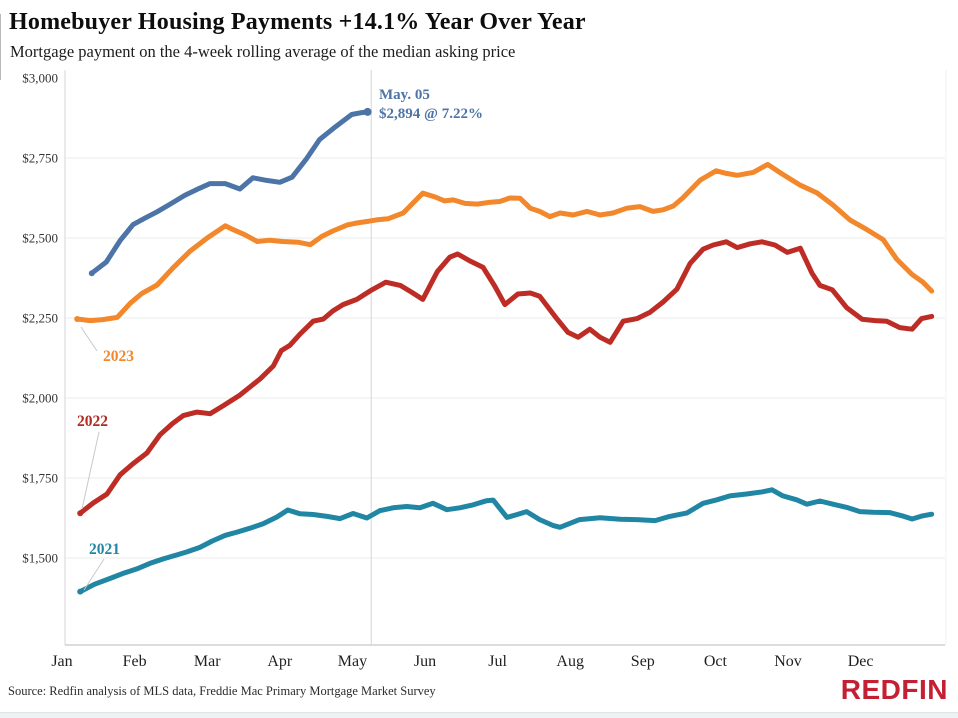 The width and height of the screenshot is (958, 718). I want to click on series-label-2023: 2023, so click(118, 356).